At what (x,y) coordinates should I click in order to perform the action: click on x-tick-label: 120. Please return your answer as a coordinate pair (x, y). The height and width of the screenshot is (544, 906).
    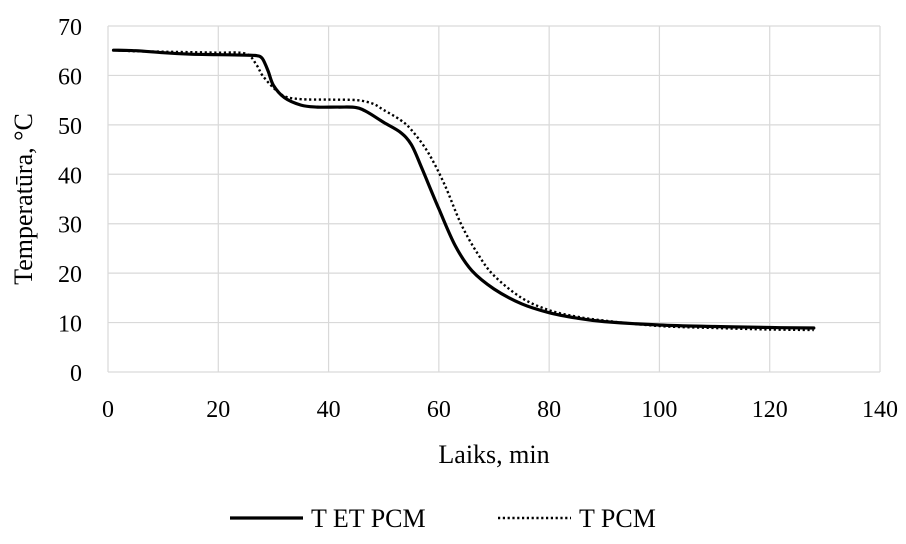
    Looking at the image, I should click on (770, 410).